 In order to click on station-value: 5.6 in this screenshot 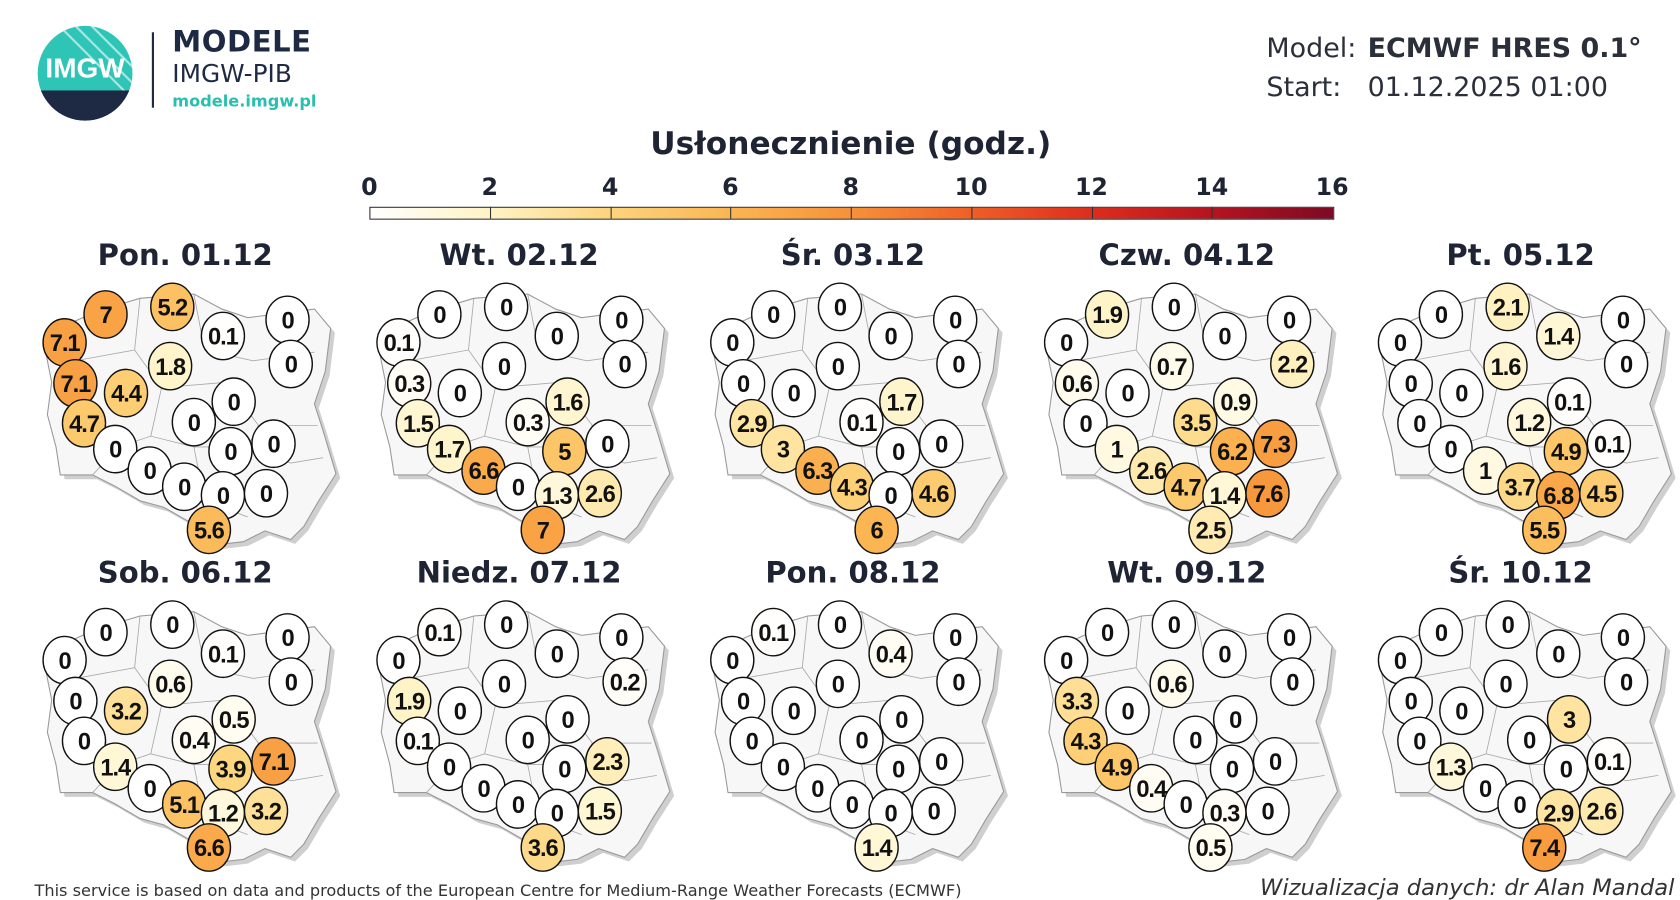, I will do `click(209, 531)`.